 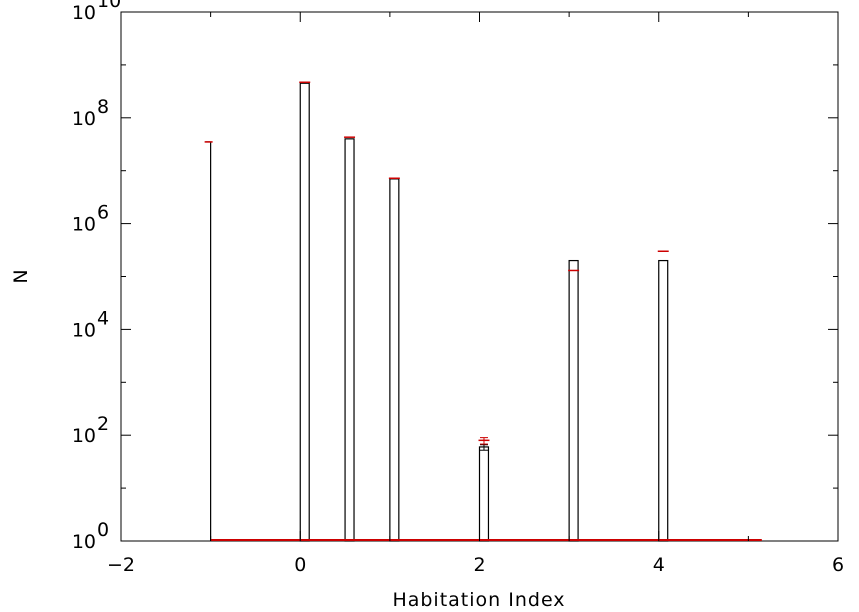 I want to click on x-tick-label: 6, so click(x=838, y=565).